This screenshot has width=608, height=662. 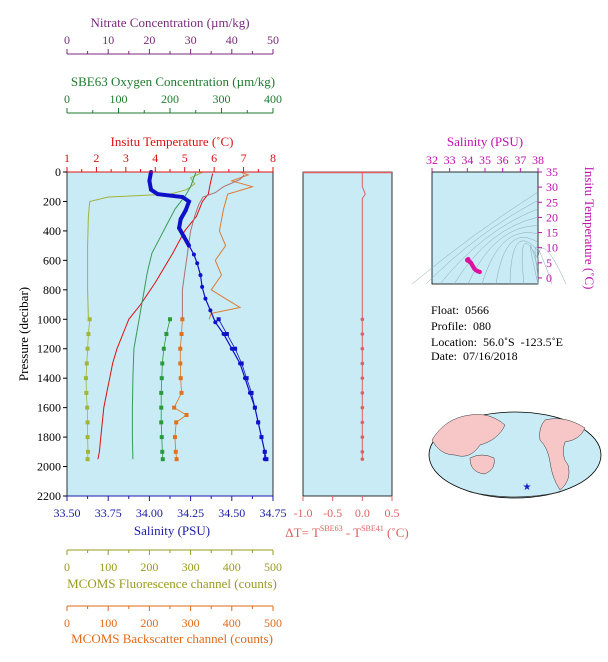 What do you see at coordinates (213, 247) in the screenshot?
I see `nitrate-profile-line` at bounding box center [213, 247].